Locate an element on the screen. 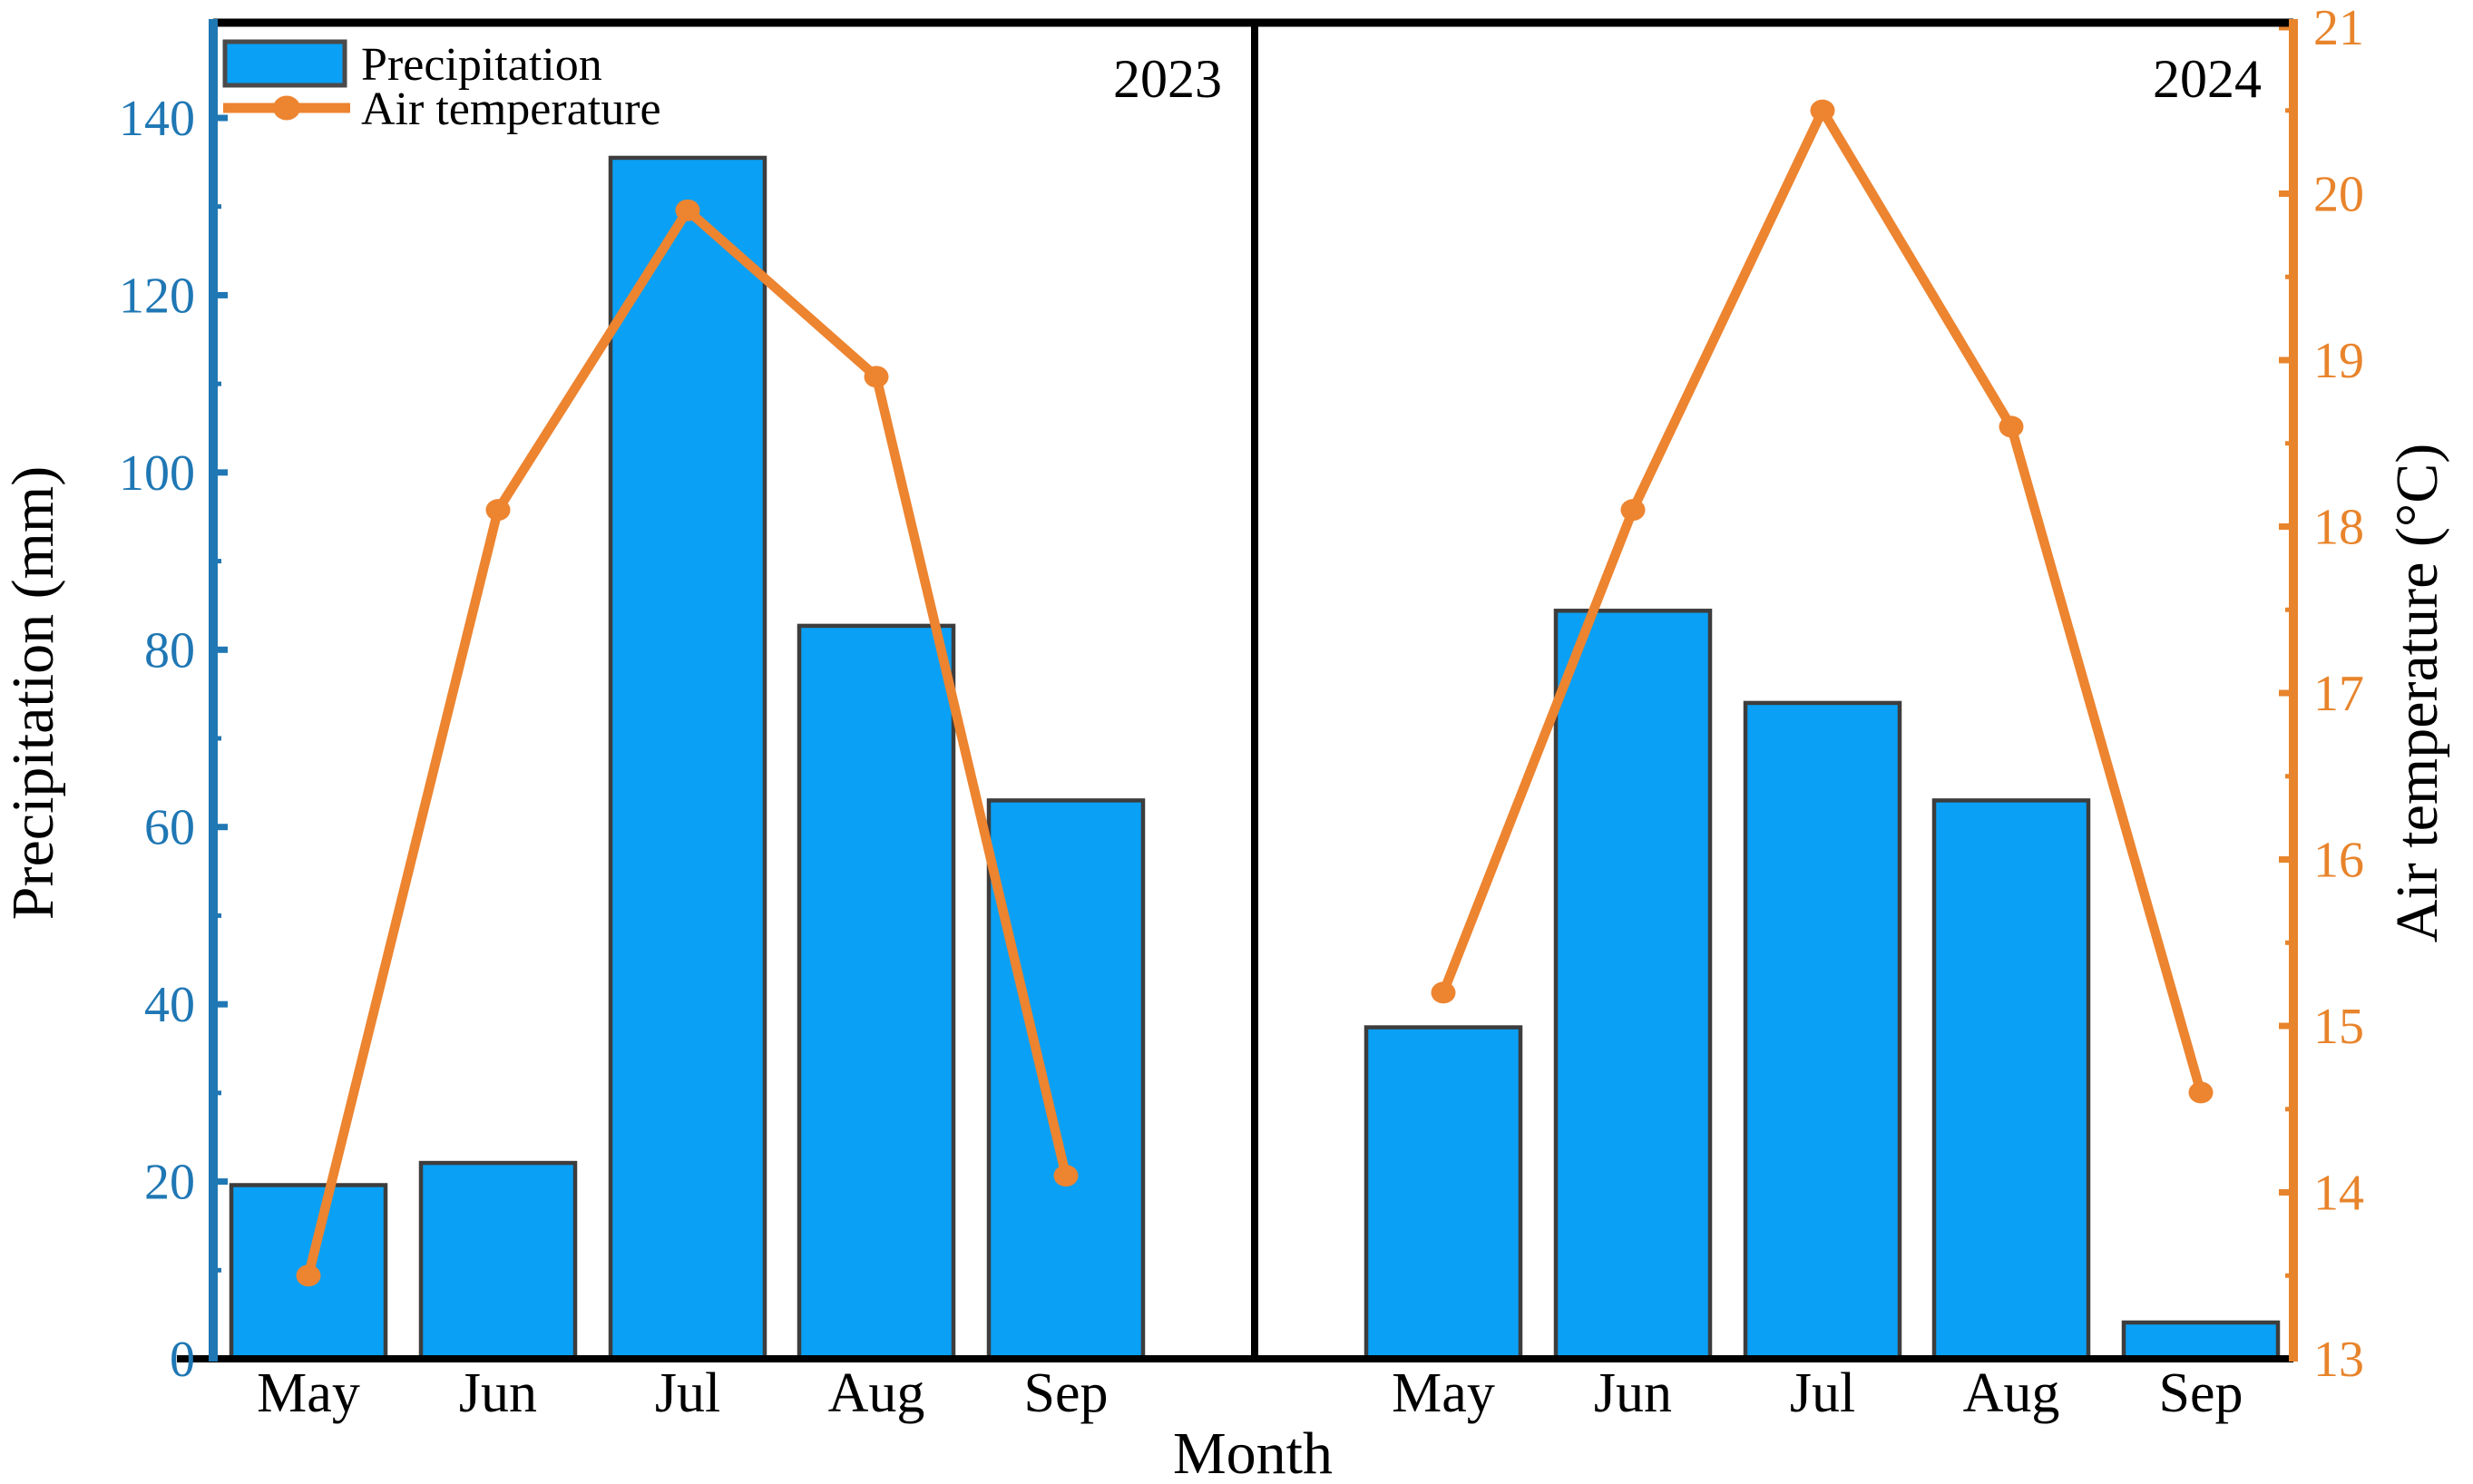  legend-precipitation-label: Precipitation is located at coordinates (482, 65).